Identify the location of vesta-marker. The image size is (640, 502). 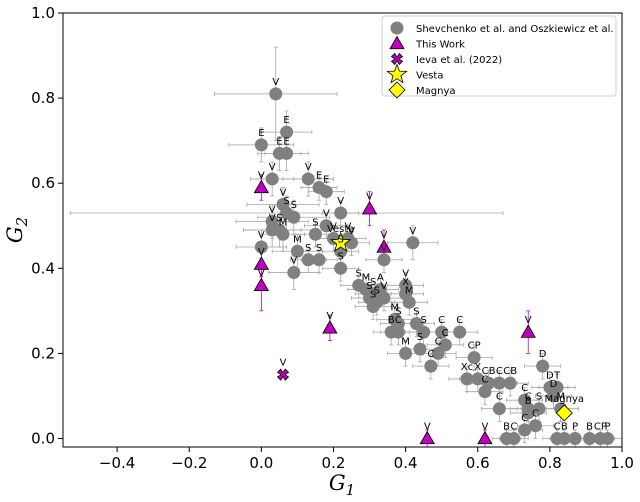
(341, 241).